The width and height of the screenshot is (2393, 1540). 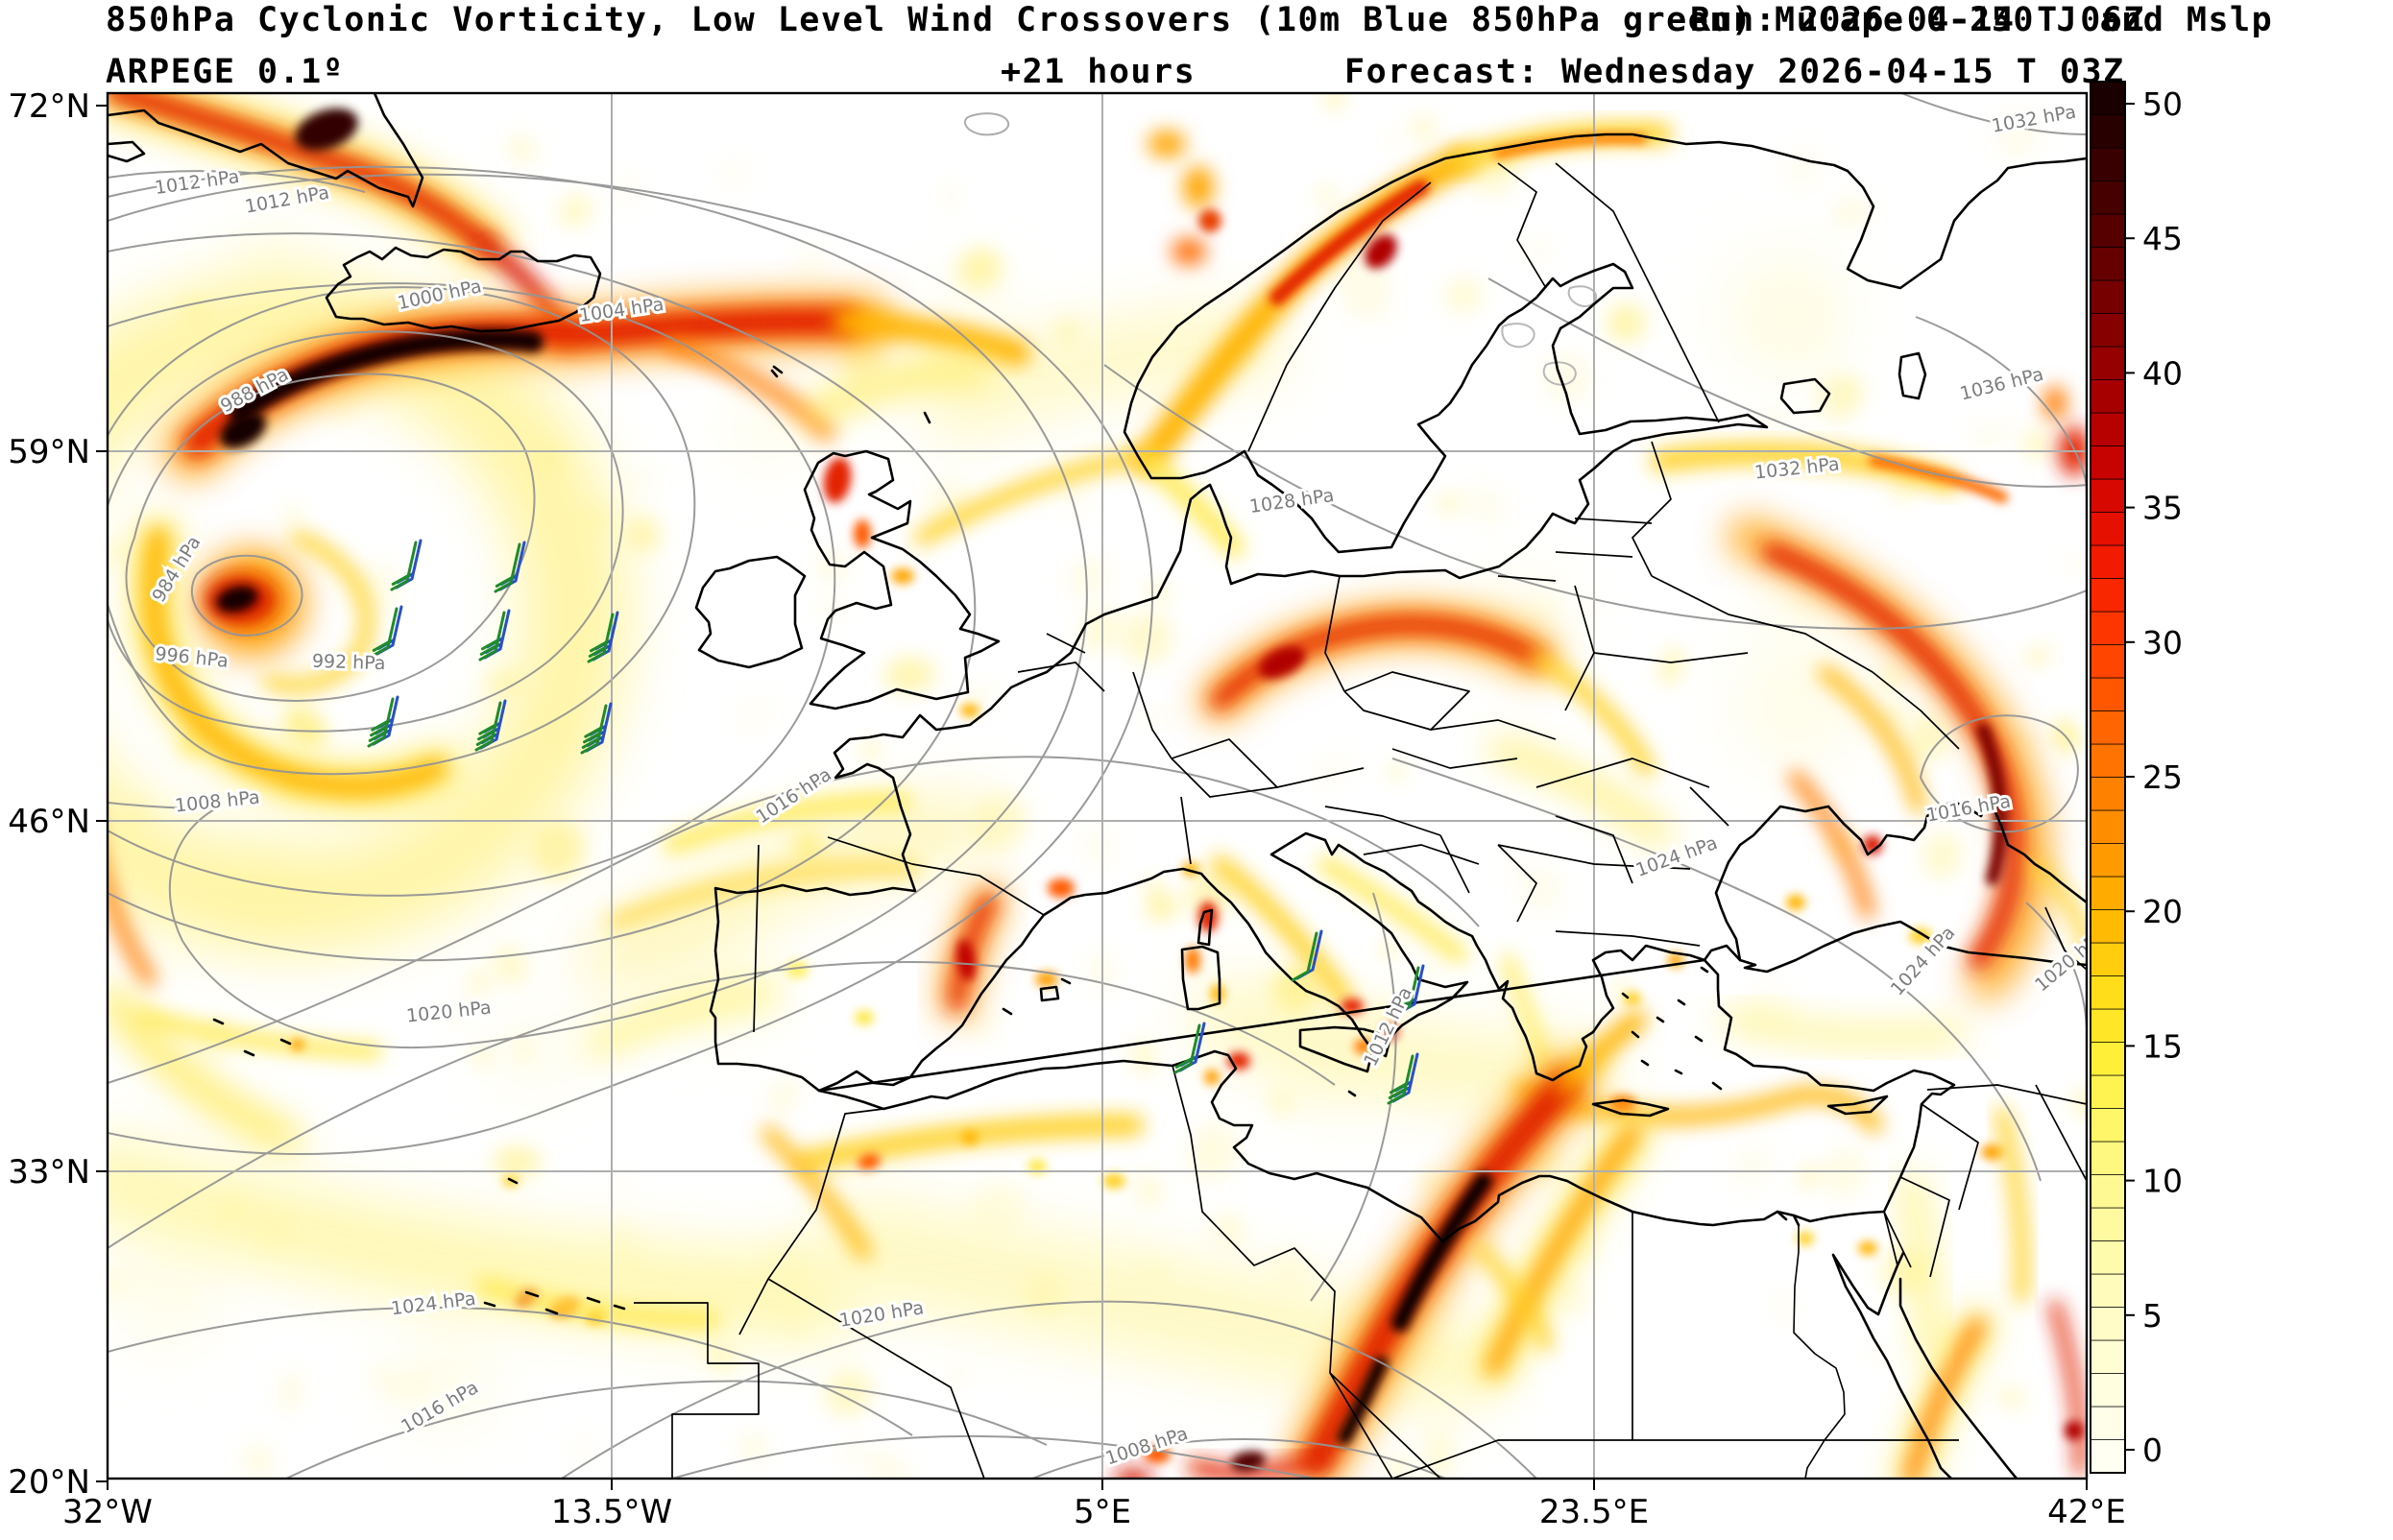 What do you see at coordinates (2162, 643) in the screenshot?
I see `colorbar-tick-label: 30` at bounding box center [2162, 643].